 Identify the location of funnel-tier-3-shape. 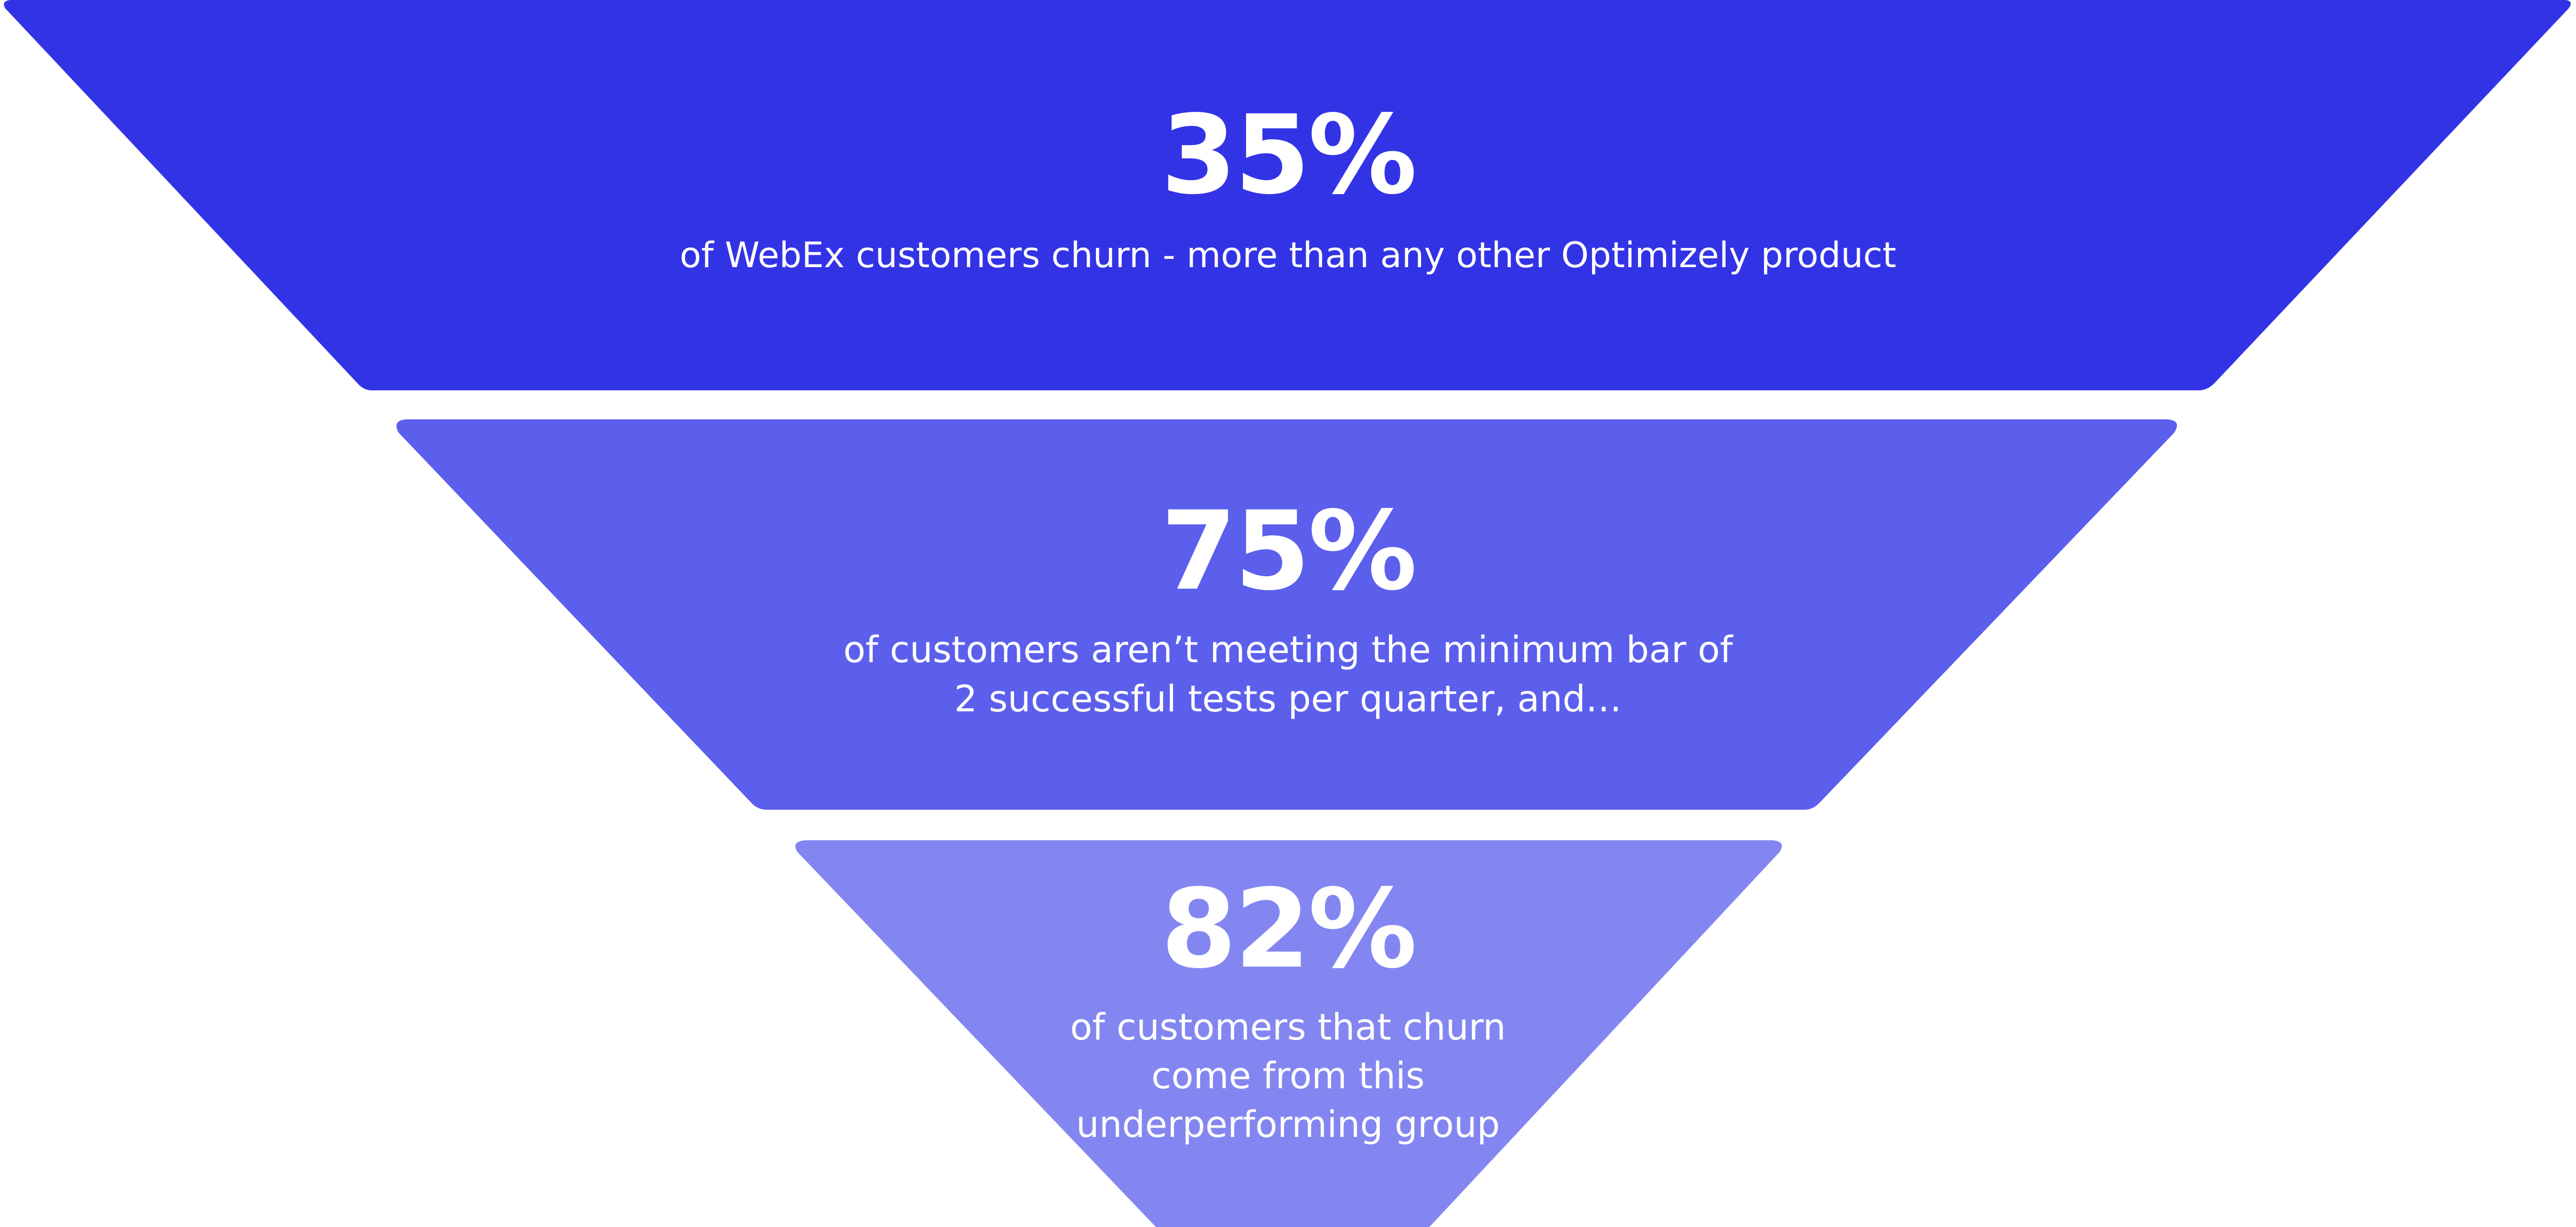
(1288, 1033).